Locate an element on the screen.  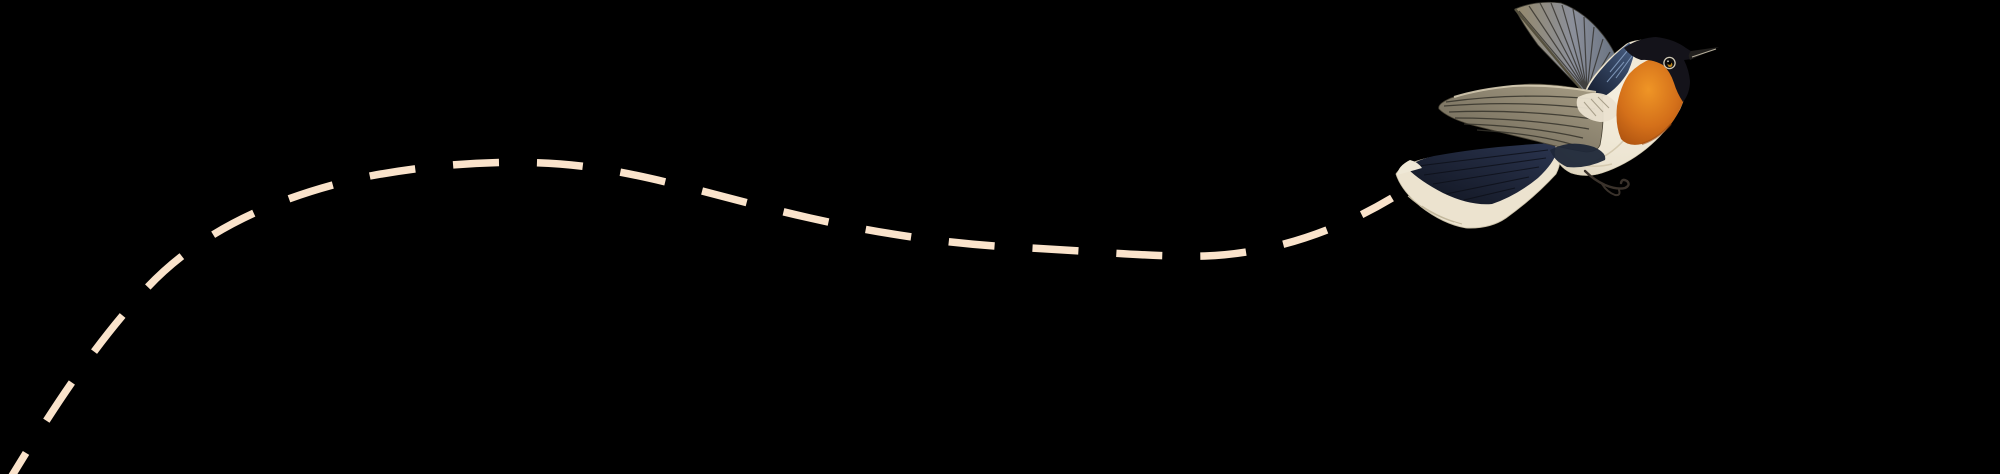
bird-beak is located at coordinates (1703, 53).